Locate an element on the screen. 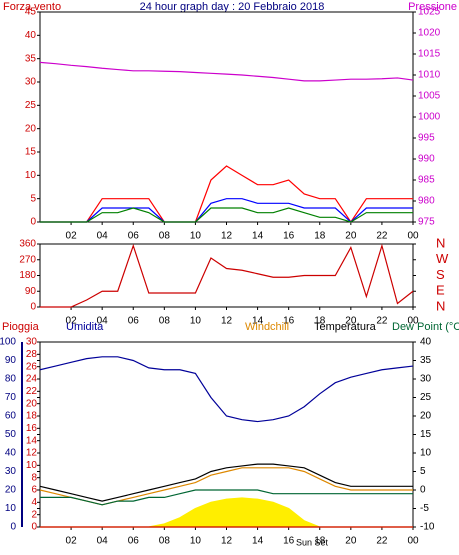 This screenshot has width=459, height=555. y2-tick-label: 975 is located at coordinates (426, 222).